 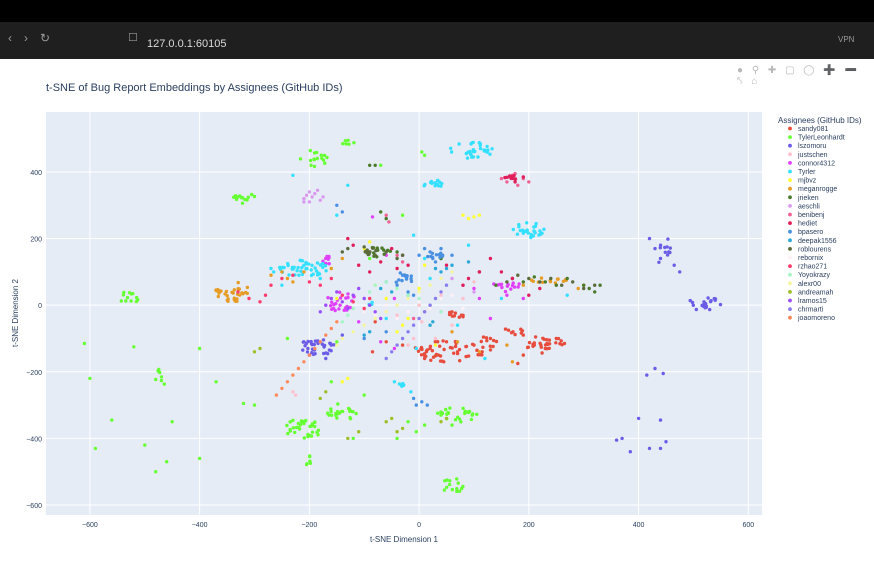 What do you see at coordinates (811, 310) in the screenshot?
I see `legend-item-label: chrmarti` at bounding box center [811, 310].